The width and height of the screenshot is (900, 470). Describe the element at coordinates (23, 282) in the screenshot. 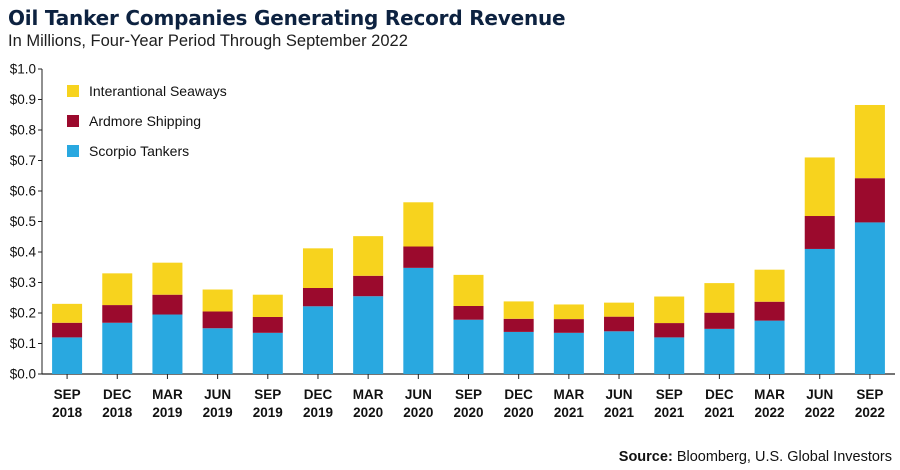

I see `y-tick-label: $0.3` at that location.